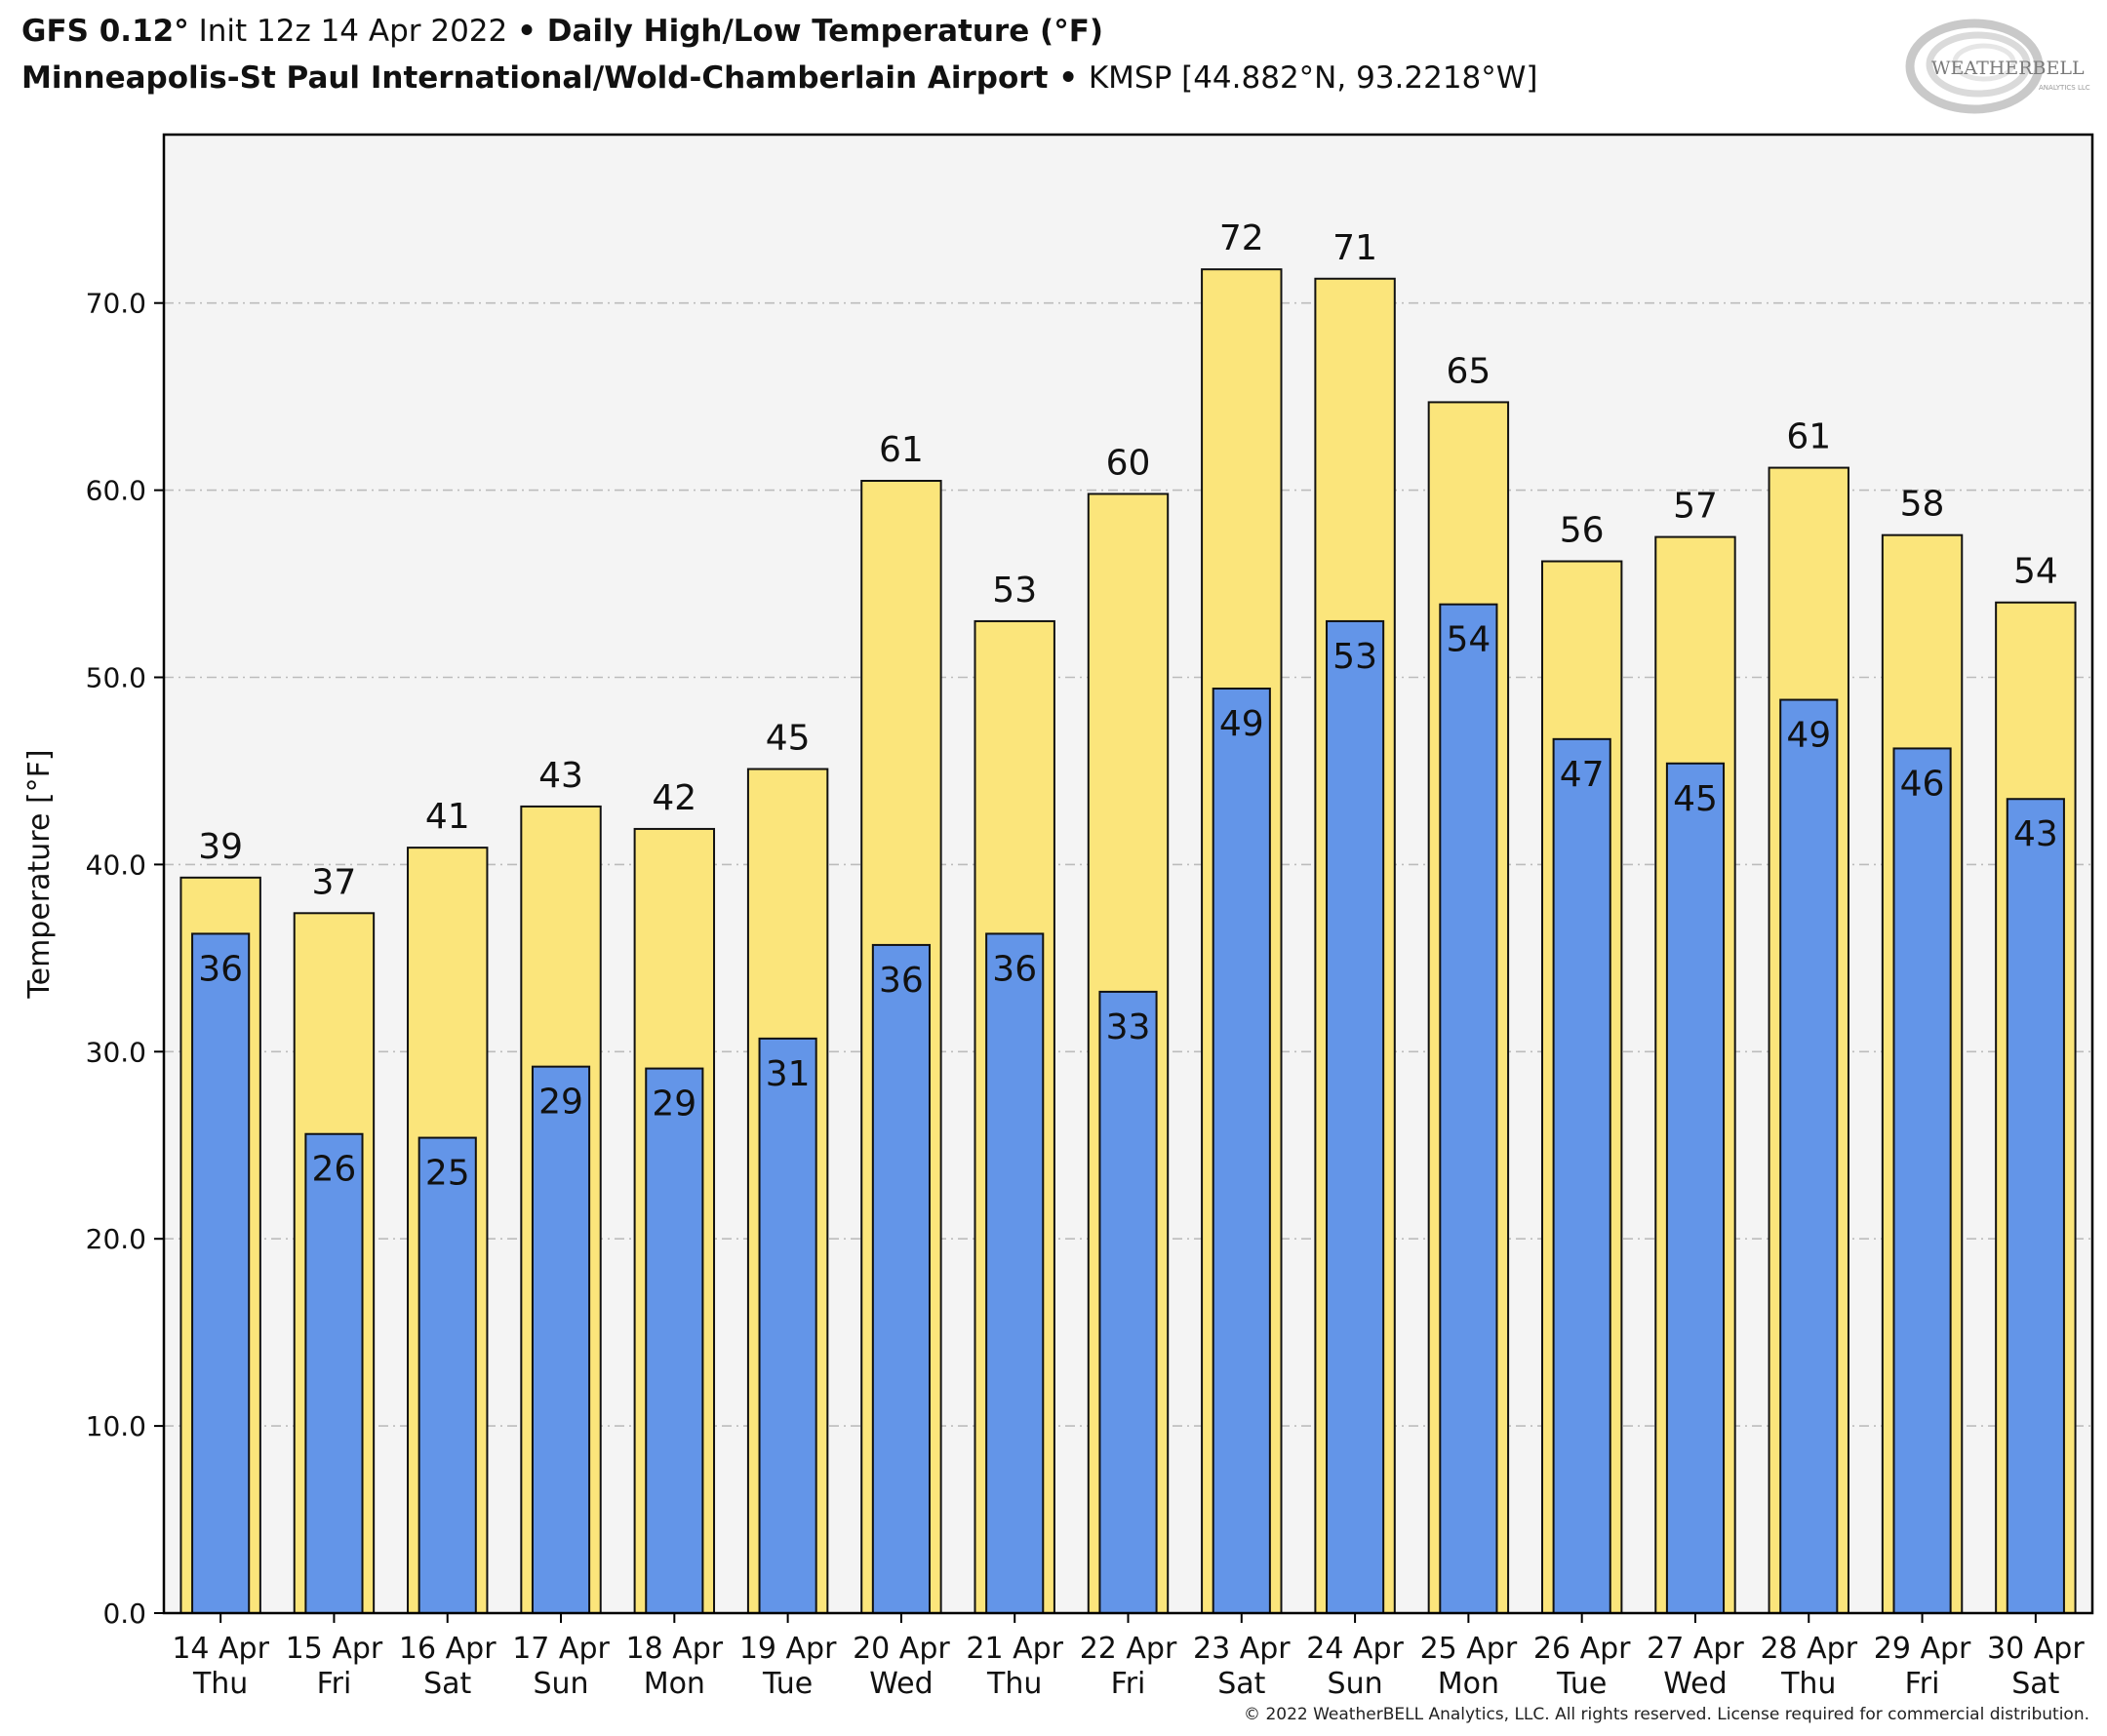 The image size is (2107, 1736). I want to click on x-tick-date: 29 Apr, so click(1922, 1649).